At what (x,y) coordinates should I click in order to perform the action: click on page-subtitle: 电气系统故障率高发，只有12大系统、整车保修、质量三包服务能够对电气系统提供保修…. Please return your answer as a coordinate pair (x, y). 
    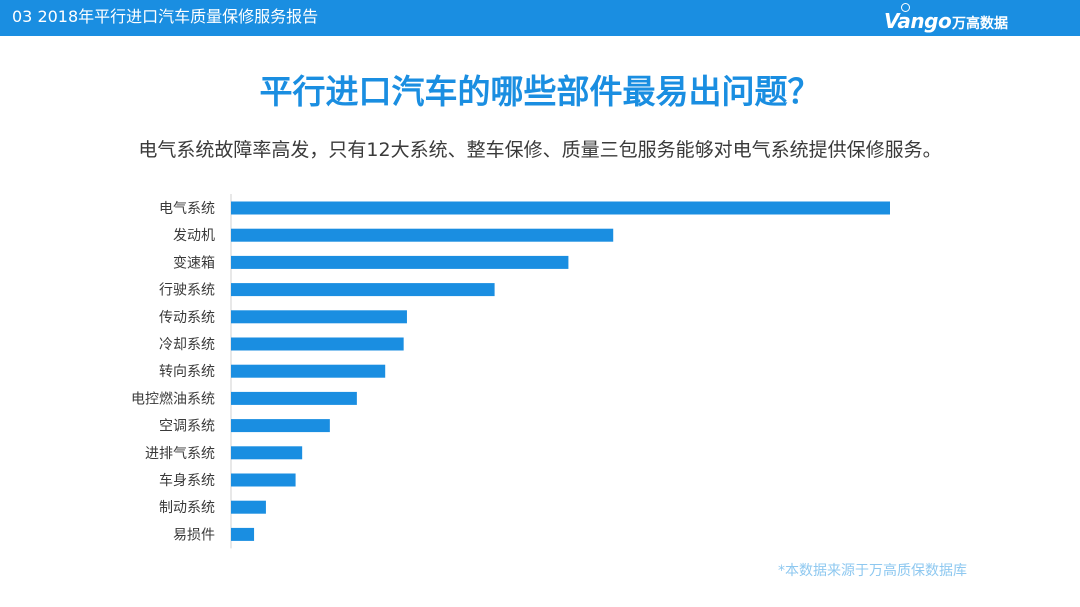
    Looking at the image, I should click on (540, 150).